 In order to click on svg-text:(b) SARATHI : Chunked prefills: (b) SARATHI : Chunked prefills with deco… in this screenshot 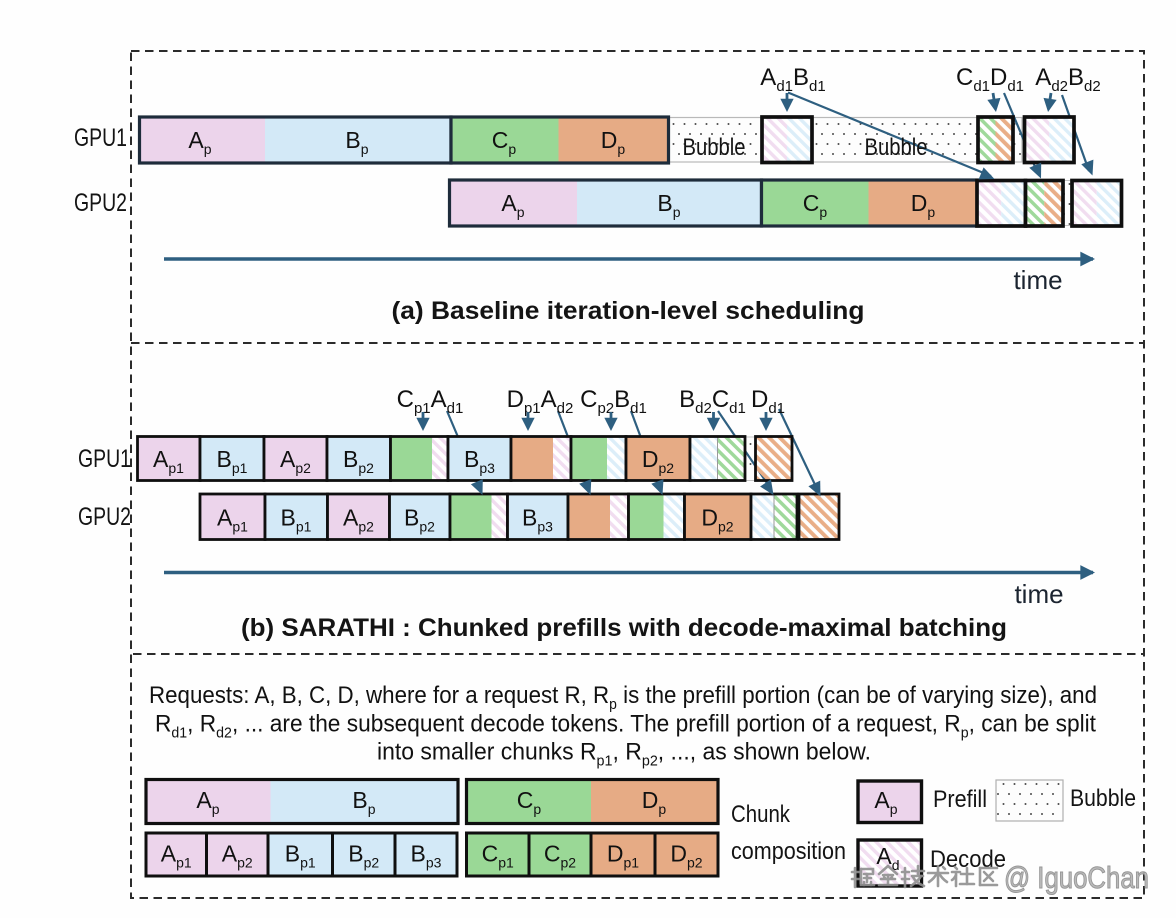, I will do `click(624, 628)`.